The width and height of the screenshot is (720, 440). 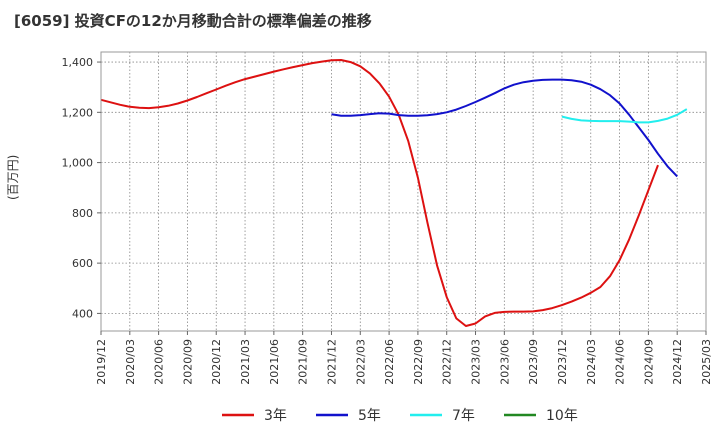 I want to click on x-tick-label: 2023/12, so click(x=562, y=362).